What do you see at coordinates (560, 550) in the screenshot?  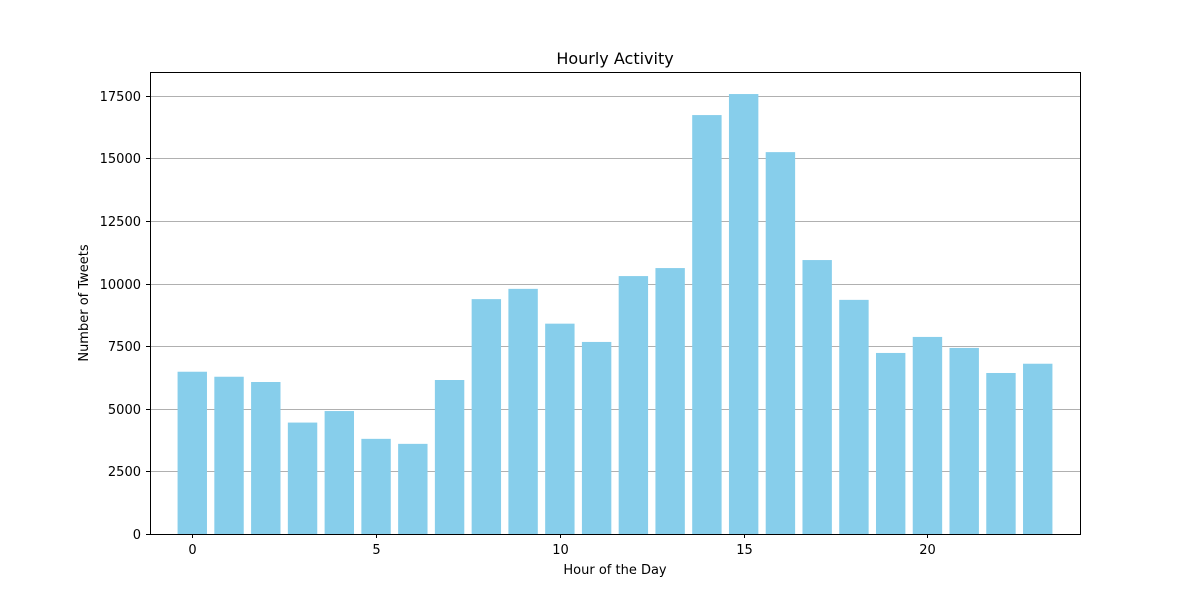 I see `x-tick-label: 10` at bounding box center [560, 550].